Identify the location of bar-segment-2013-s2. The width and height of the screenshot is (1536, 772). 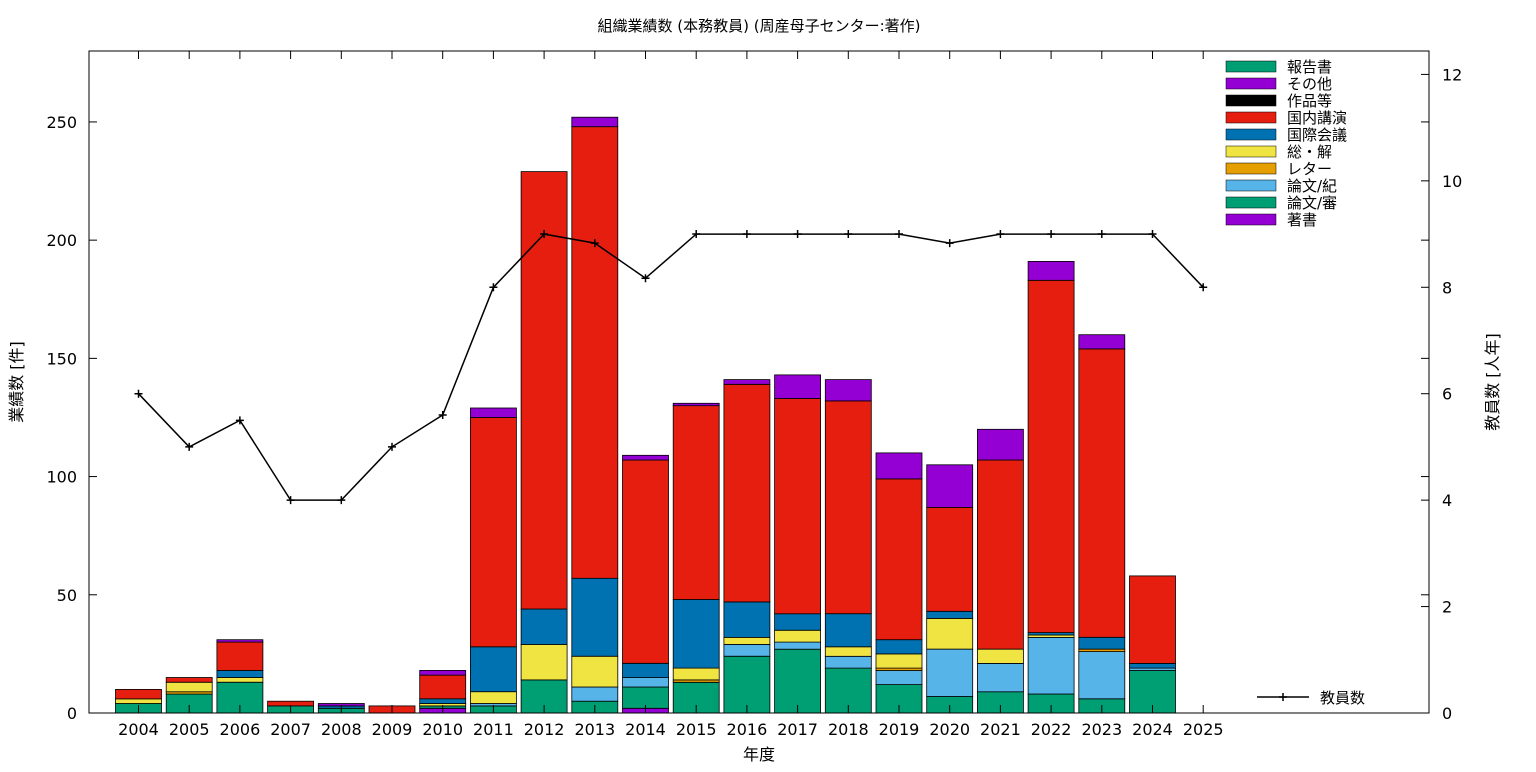
(595, 694).